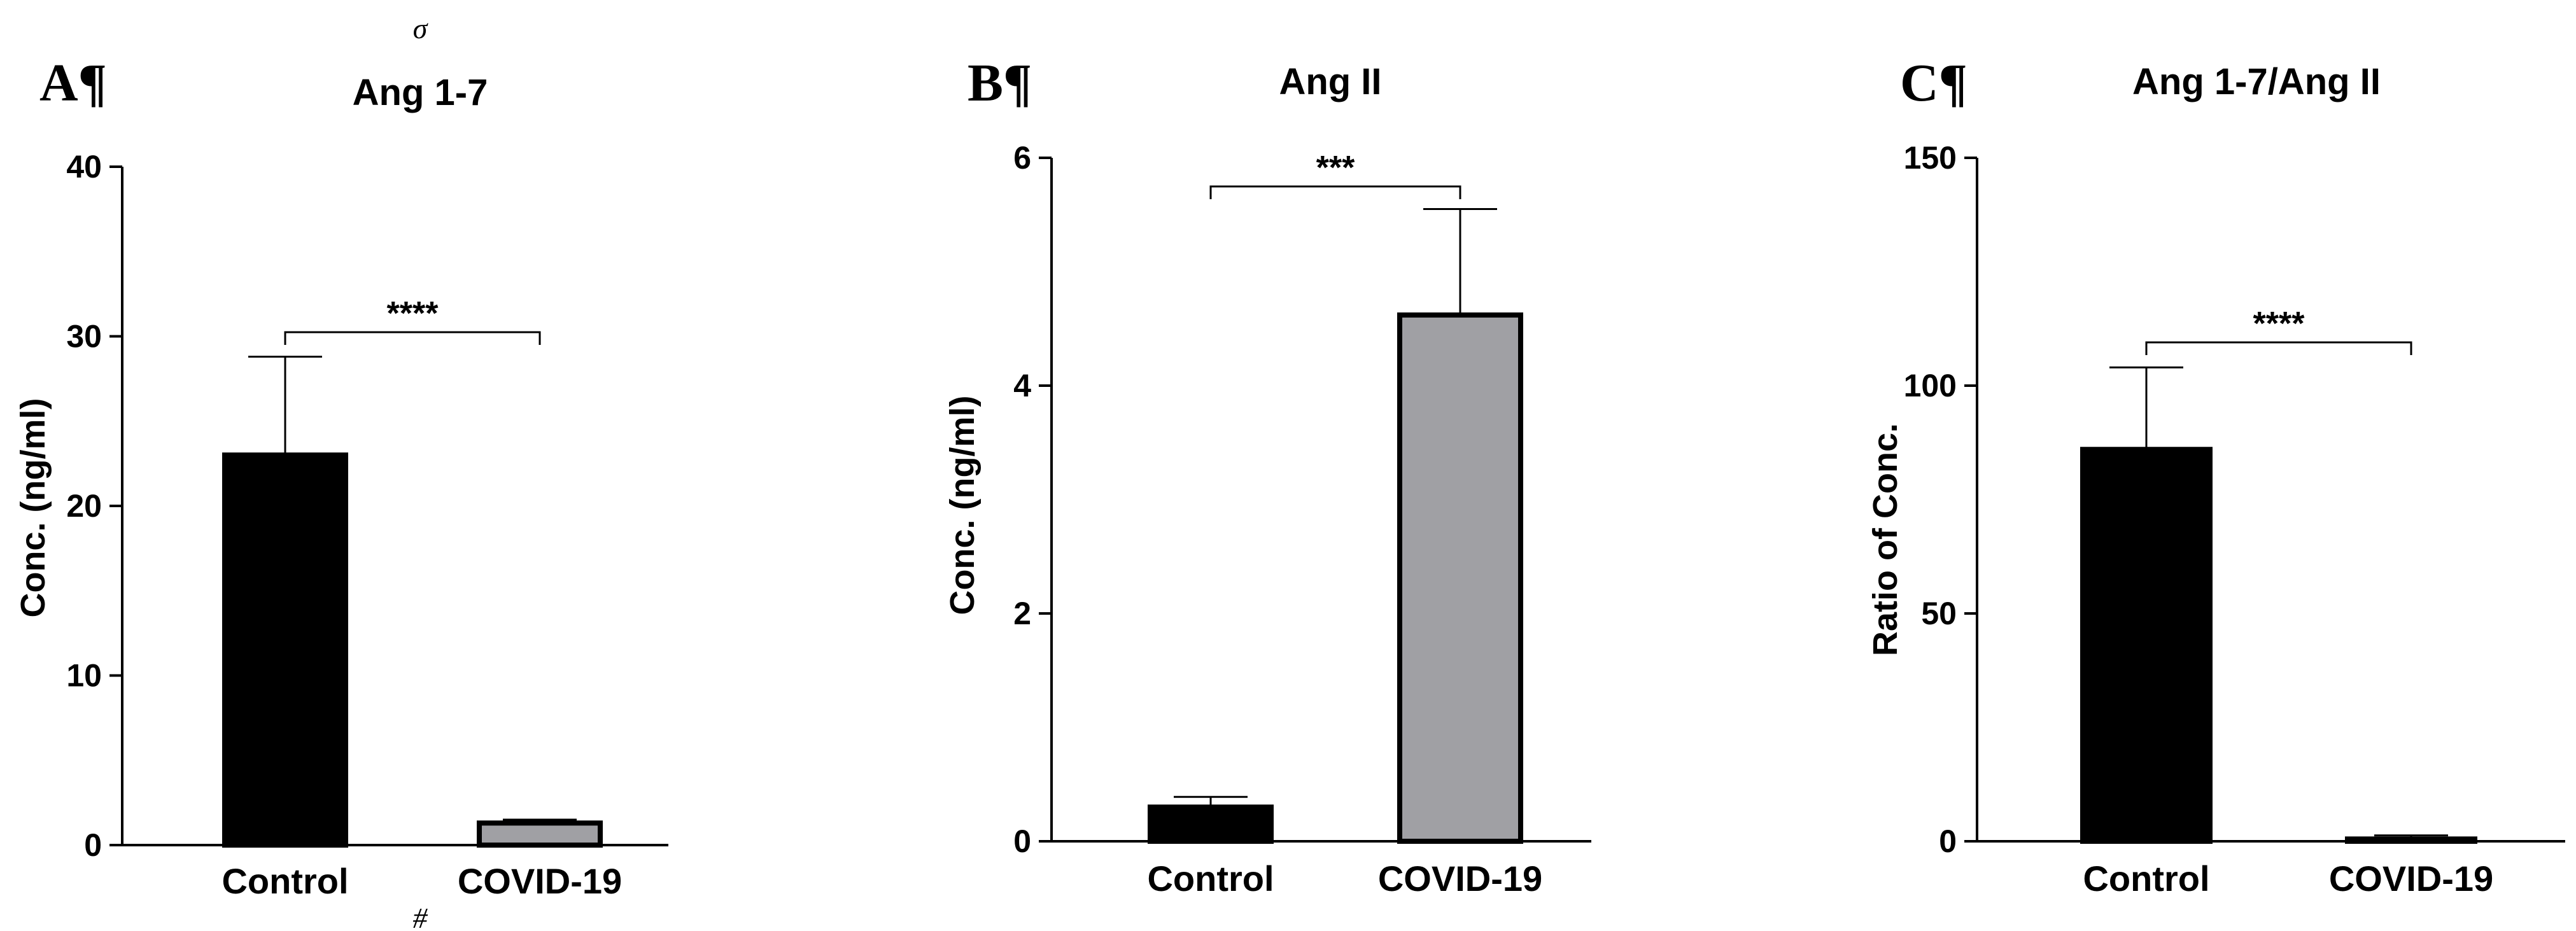 This screenshot has height=931, width=2576. Describe the element at coordinates (84, 506) in the screenshot. I see `y-tick-label: 20` at that location.